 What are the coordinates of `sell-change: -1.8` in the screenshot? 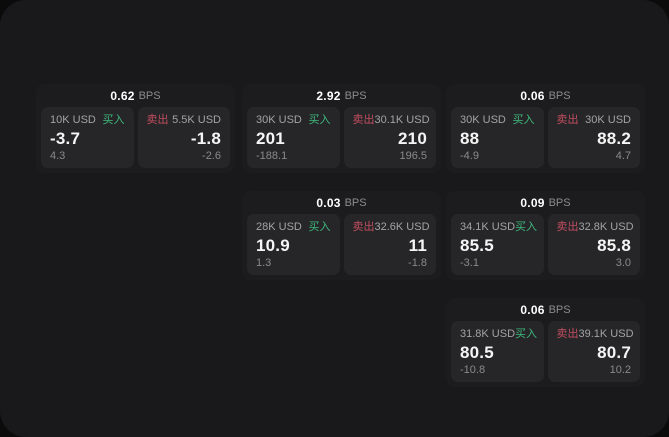 It's located at (417, 263).